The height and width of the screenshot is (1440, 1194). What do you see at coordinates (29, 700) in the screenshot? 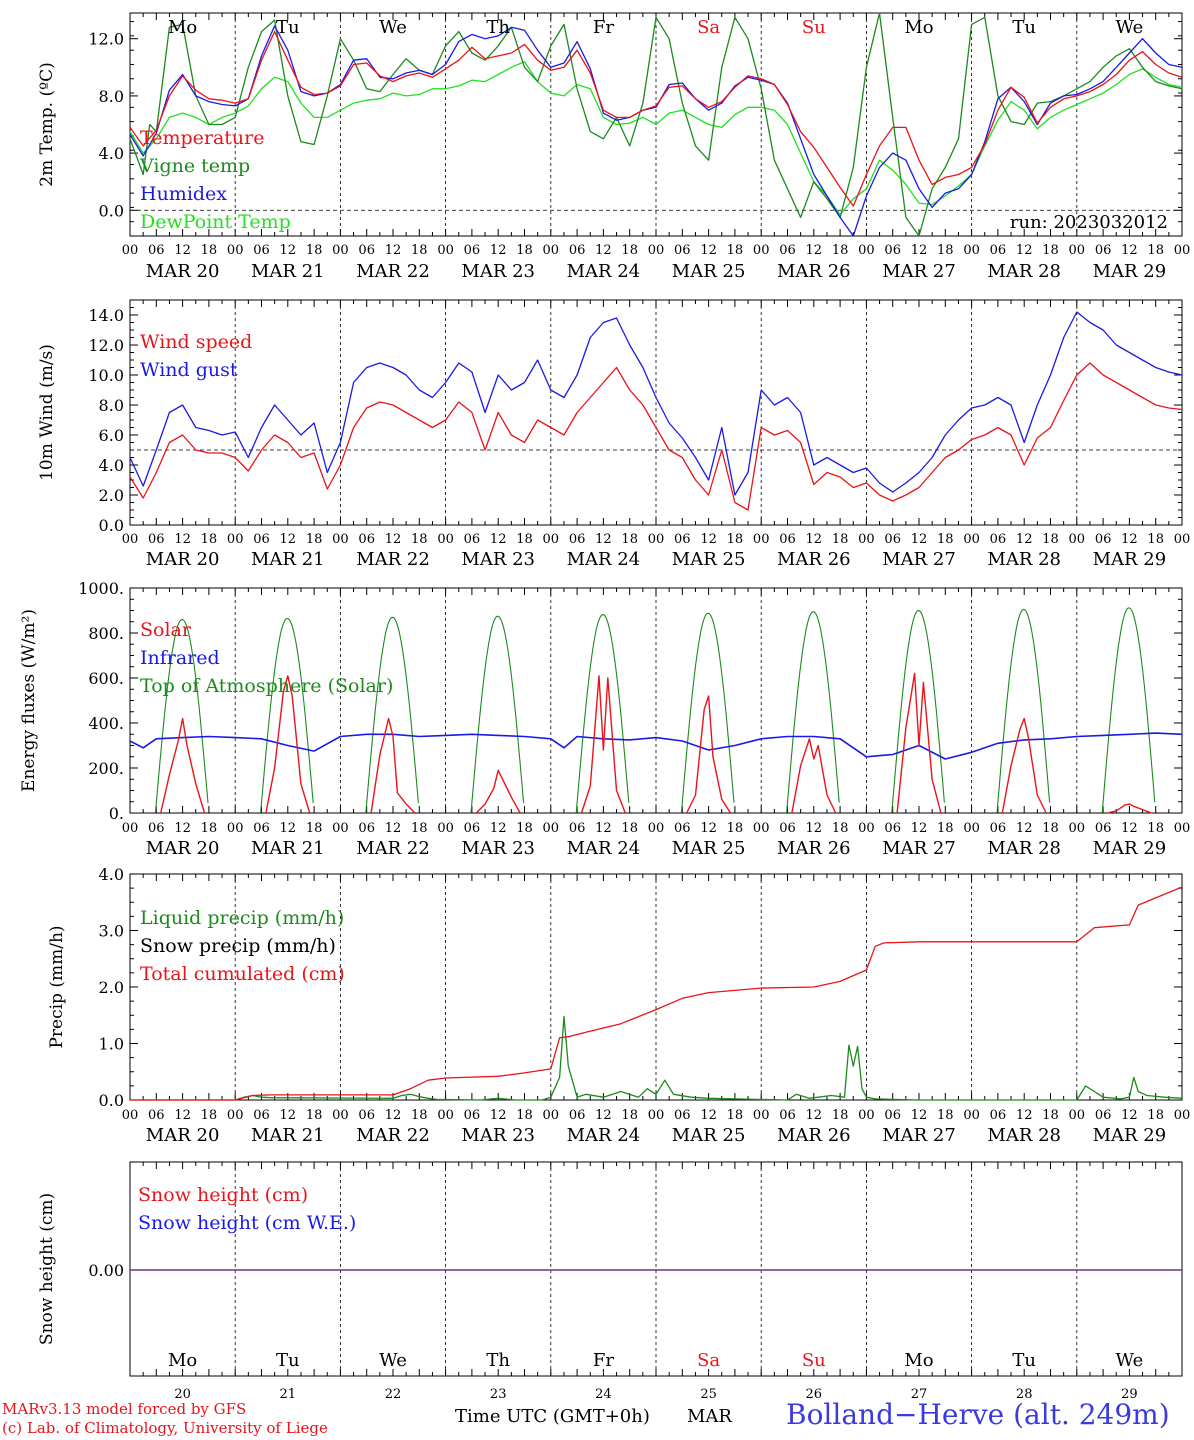
I see `y-axis-label: Energy fluxes (W/m²)` at bounding box center [29, 700].